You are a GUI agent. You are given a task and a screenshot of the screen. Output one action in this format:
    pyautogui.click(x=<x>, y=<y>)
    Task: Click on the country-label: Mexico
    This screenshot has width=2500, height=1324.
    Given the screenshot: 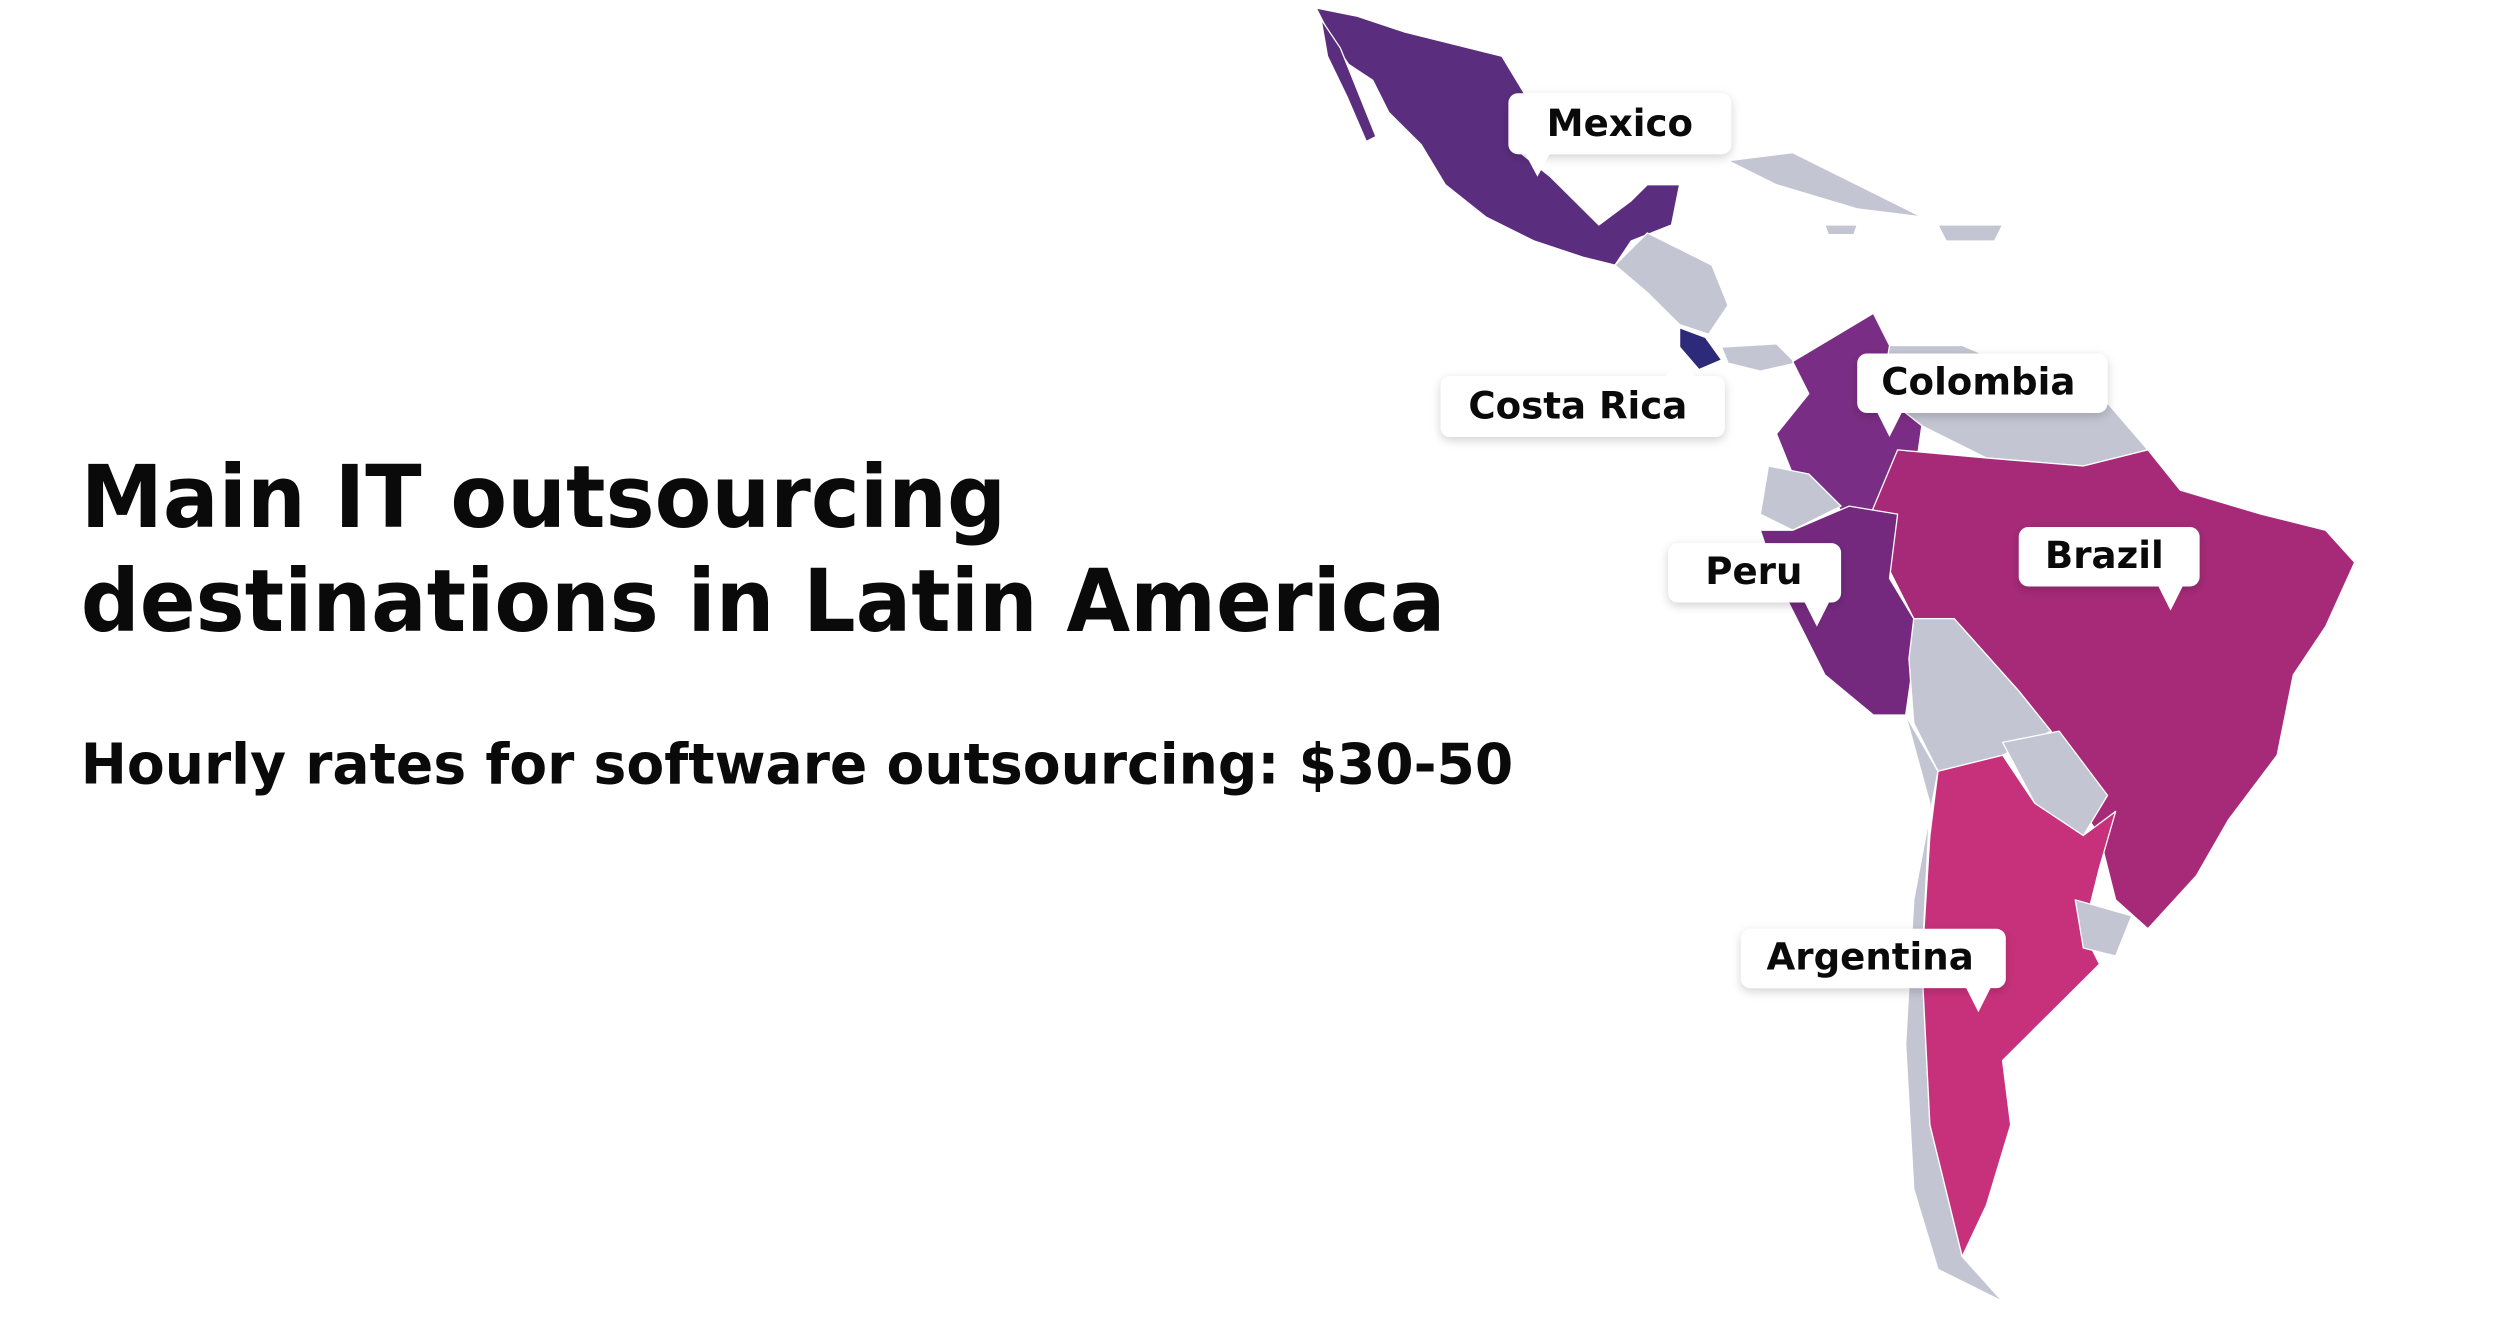 What is the action you would take?
    pyautogui.click(x=1620, y=123)
    